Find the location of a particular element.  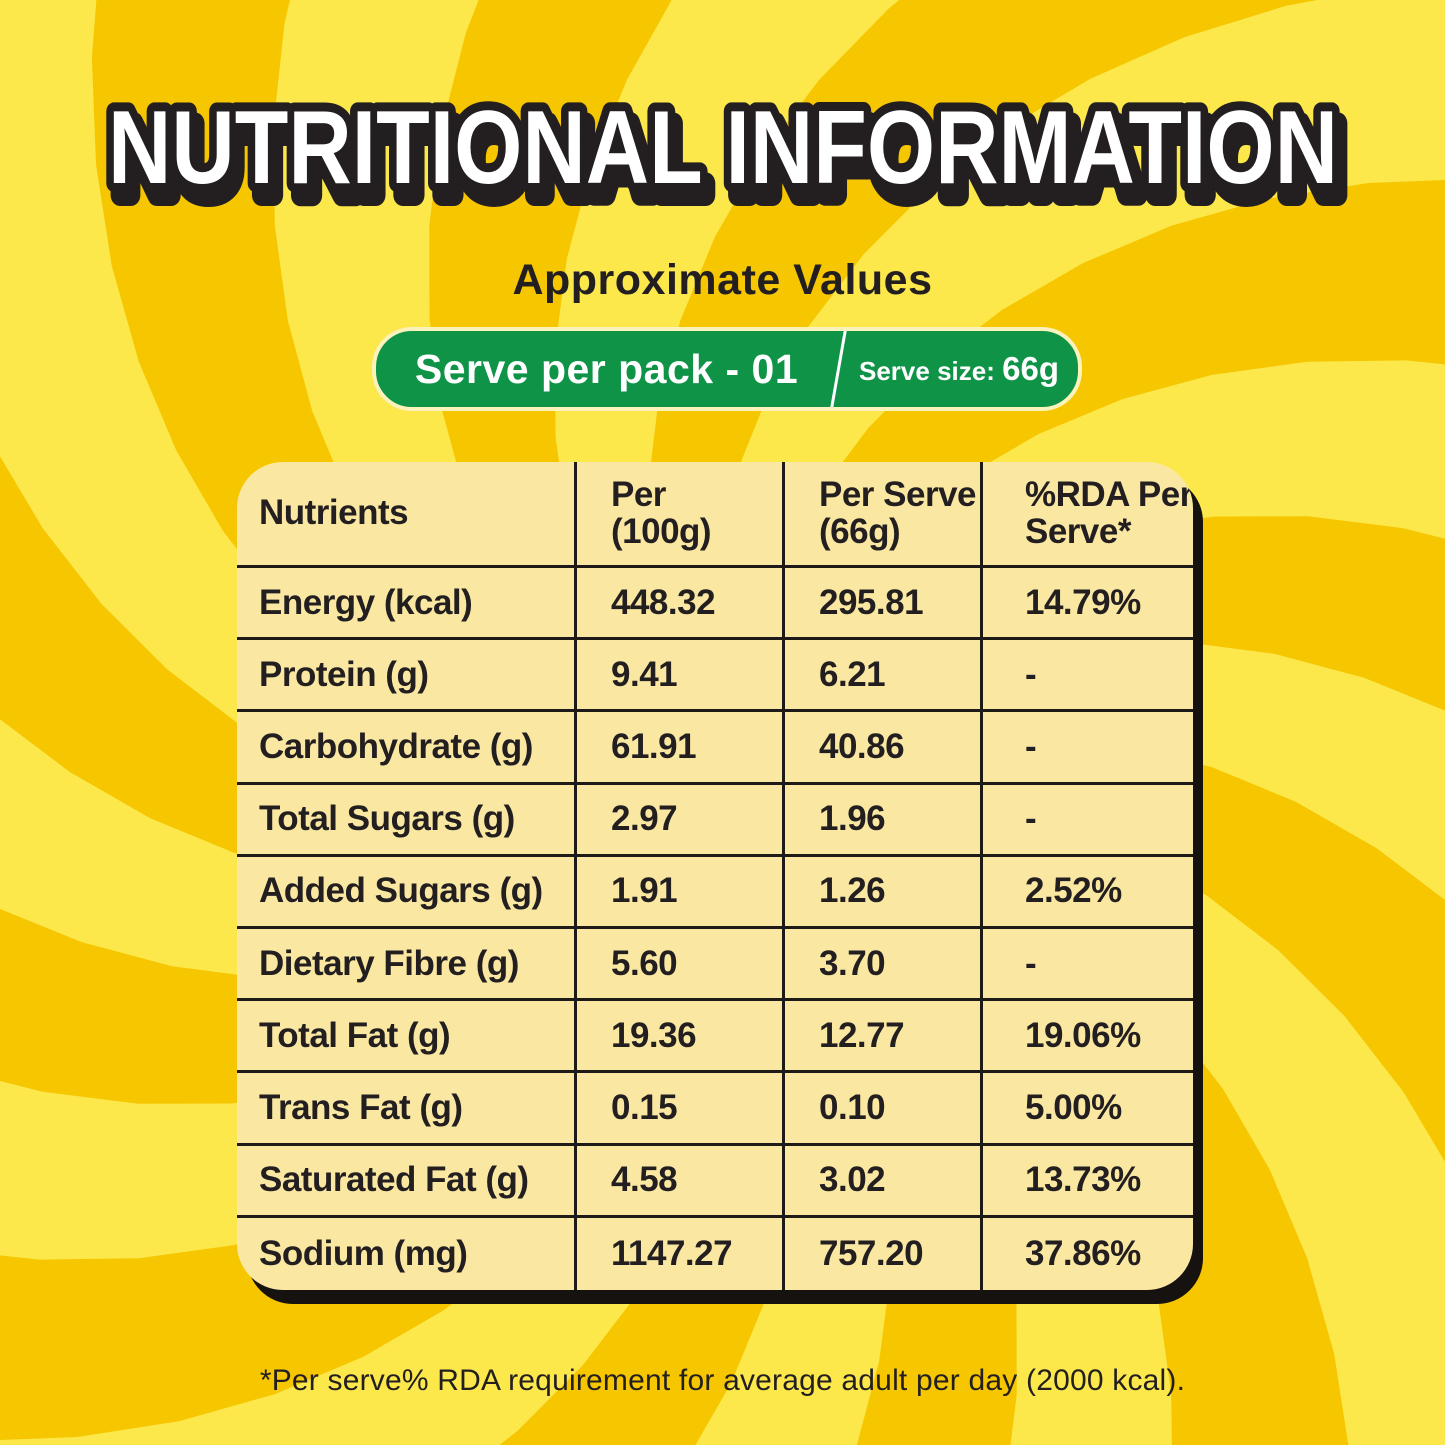

nutrient-cell: Total Fat (g) is located at coordinates (405, 1037).